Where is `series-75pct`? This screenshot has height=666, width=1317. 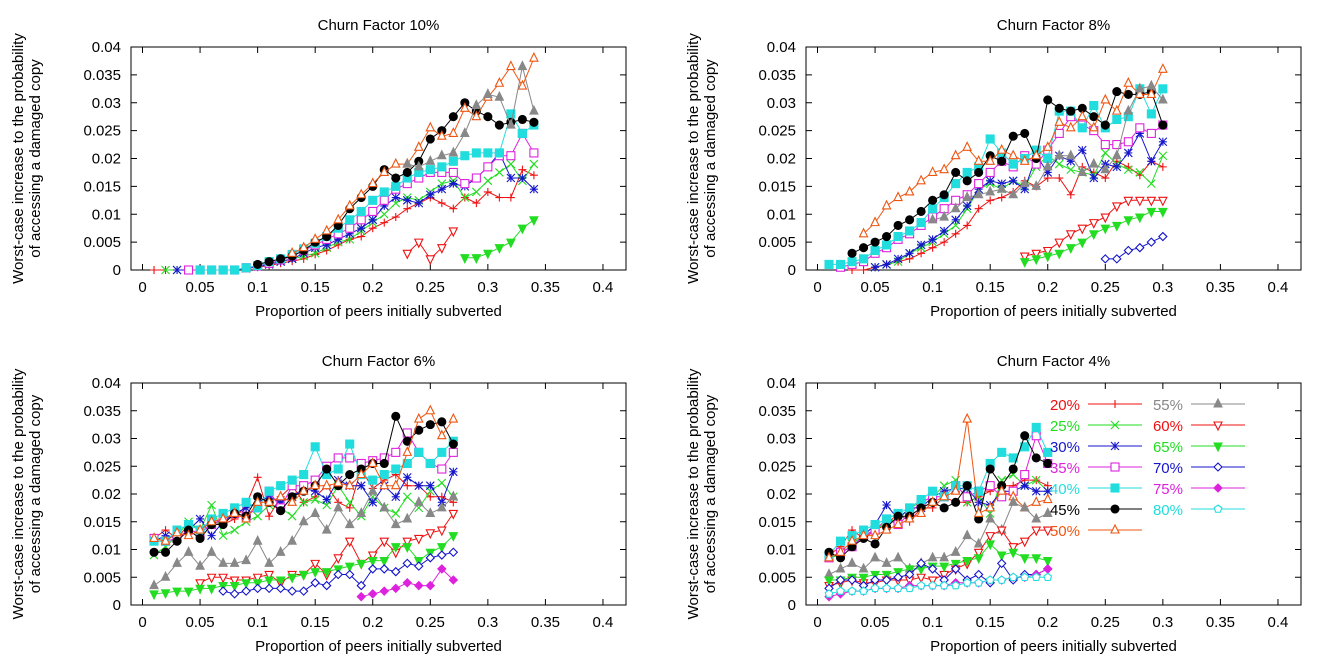
series-75pct is located at coordinates (407, 583).